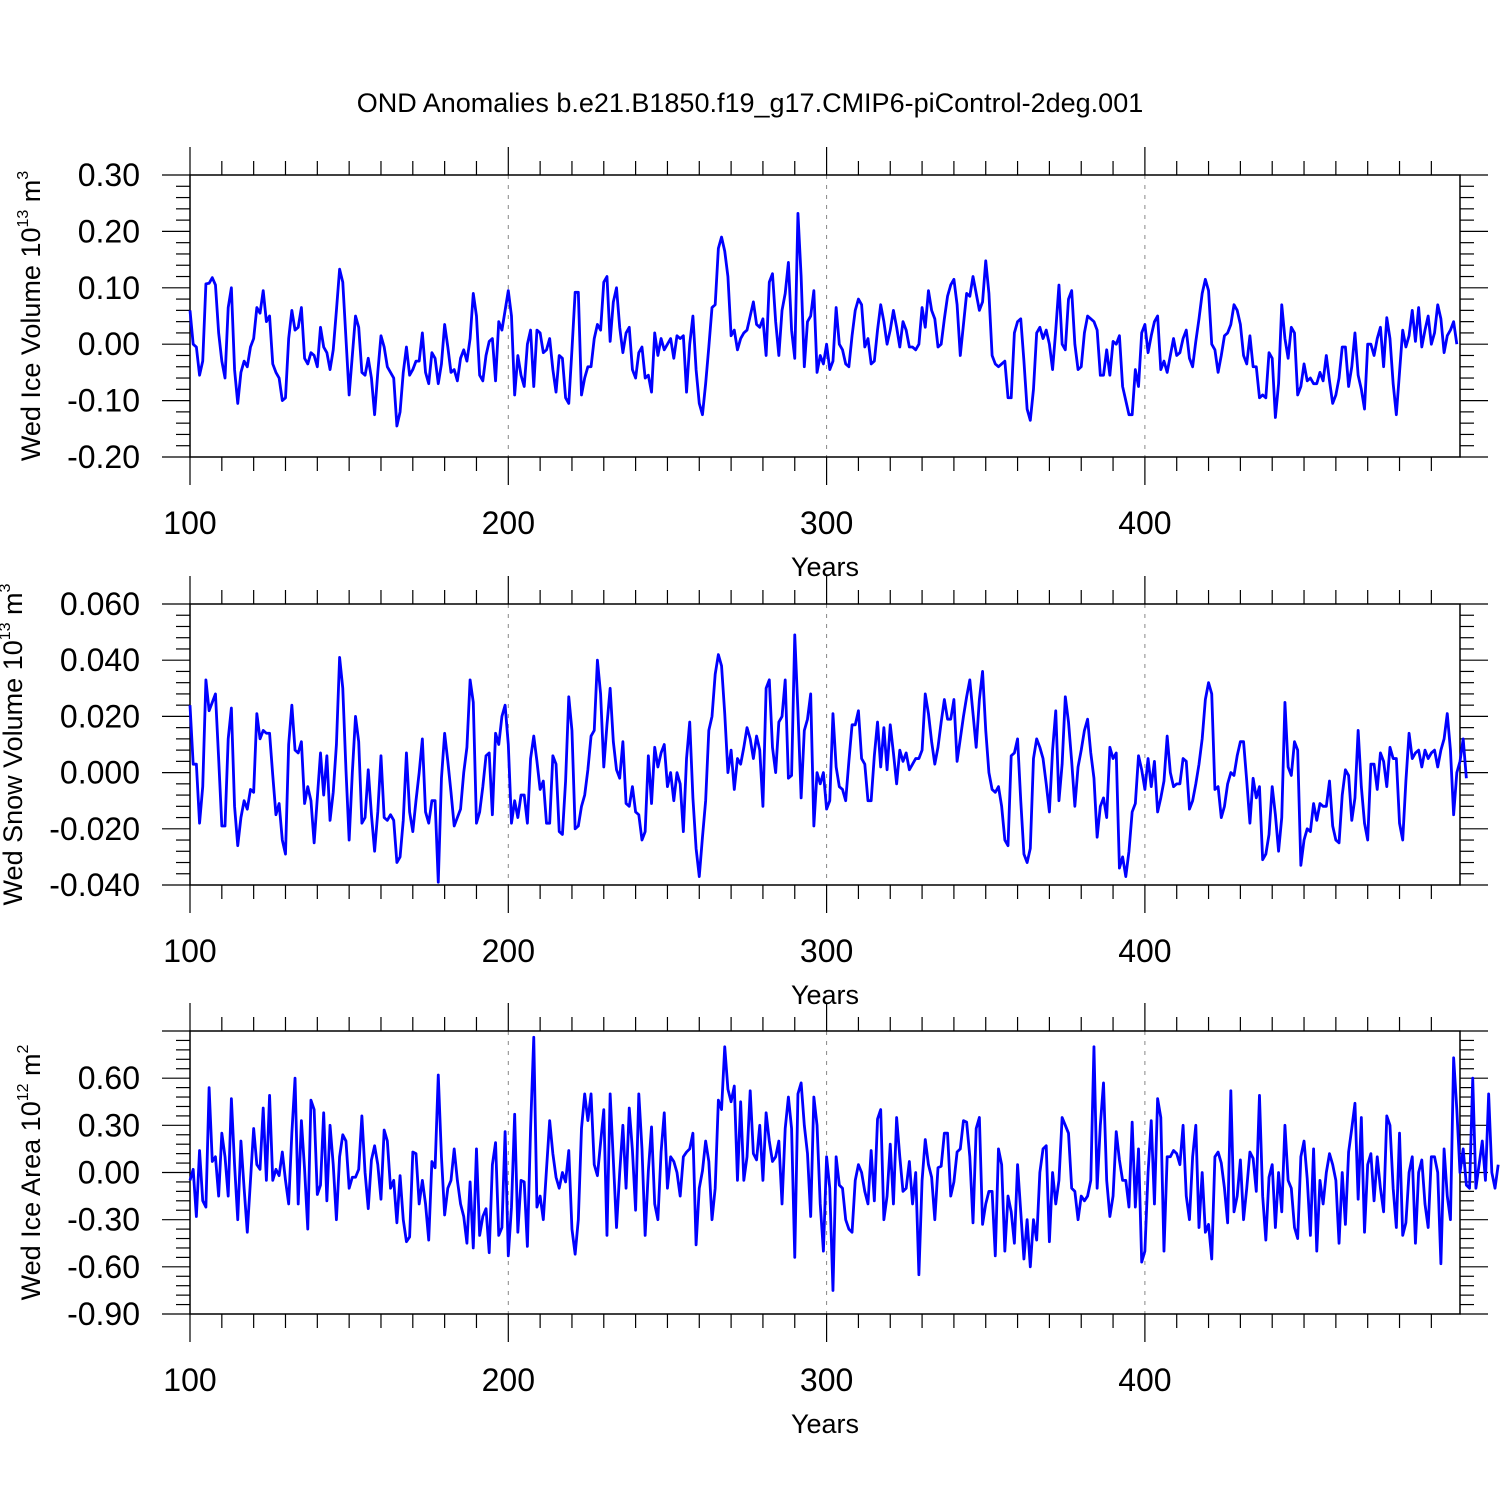 The height and width of the screenshot is (1500, 1500). What do you see at coordinates (30, 1172) in the screenshot?
I see `y-axis-title: Wed Ice Area 1012 m2` at bounding box center [30, 1172].